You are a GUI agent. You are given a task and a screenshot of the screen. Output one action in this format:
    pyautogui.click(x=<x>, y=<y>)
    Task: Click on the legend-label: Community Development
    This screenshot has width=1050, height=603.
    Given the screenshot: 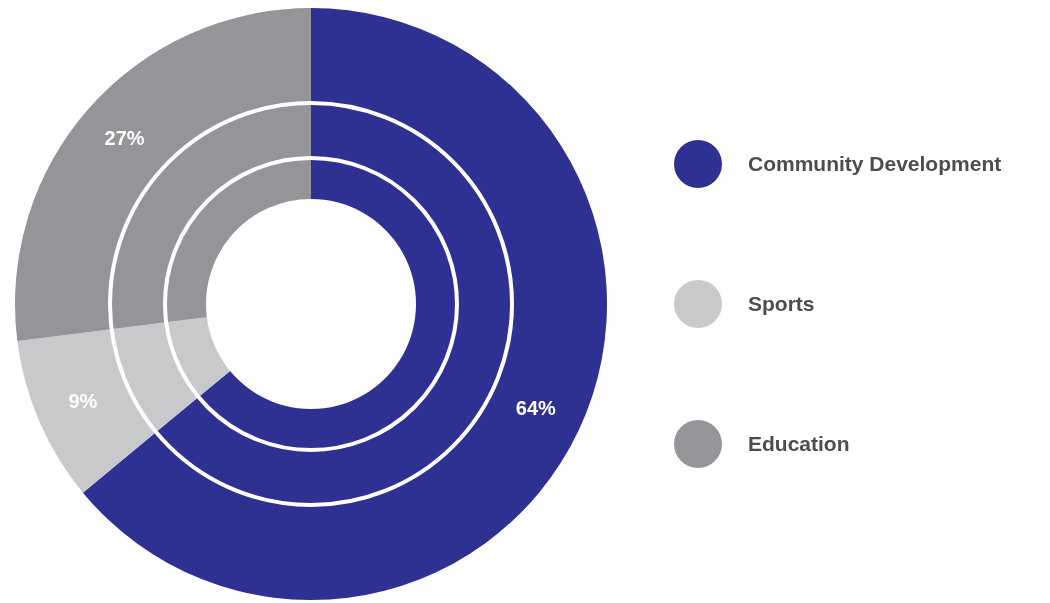 What is the action you would take?
    pyautogui.click(x=875, y=164)
    